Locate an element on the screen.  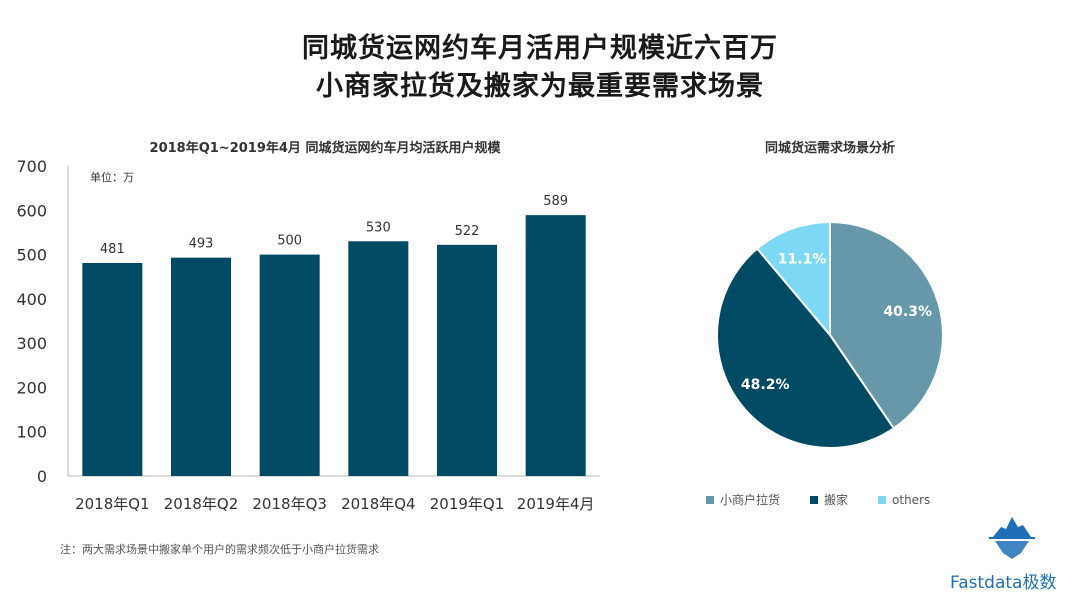
y-tick-label: 500 is located at coordinates (31, 255).